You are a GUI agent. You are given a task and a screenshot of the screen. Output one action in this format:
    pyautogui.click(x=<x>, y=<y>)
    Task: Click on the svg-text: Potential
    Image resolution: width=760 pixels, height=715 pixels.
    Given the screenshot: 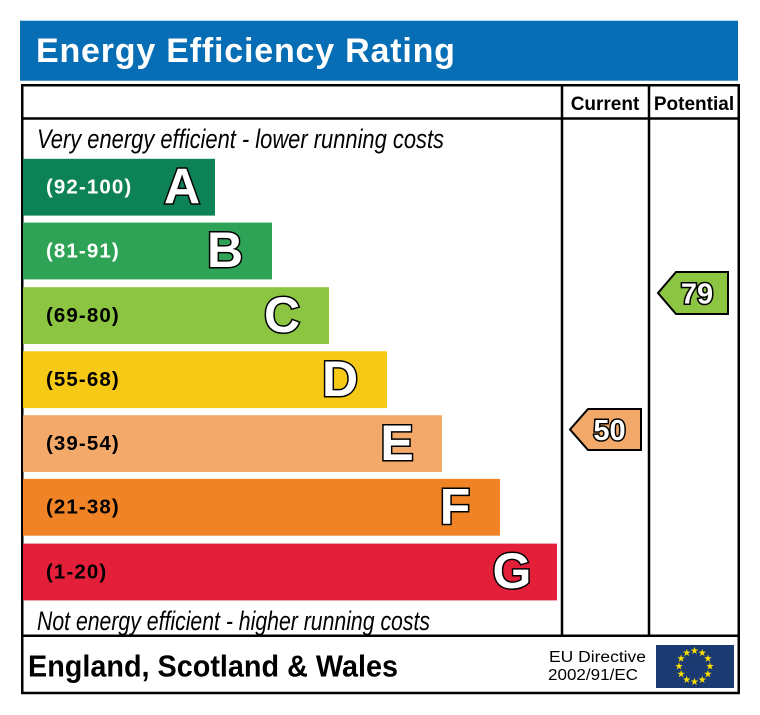 What is the action you would take?
    pyautogui.click(x=694, y=104)
    